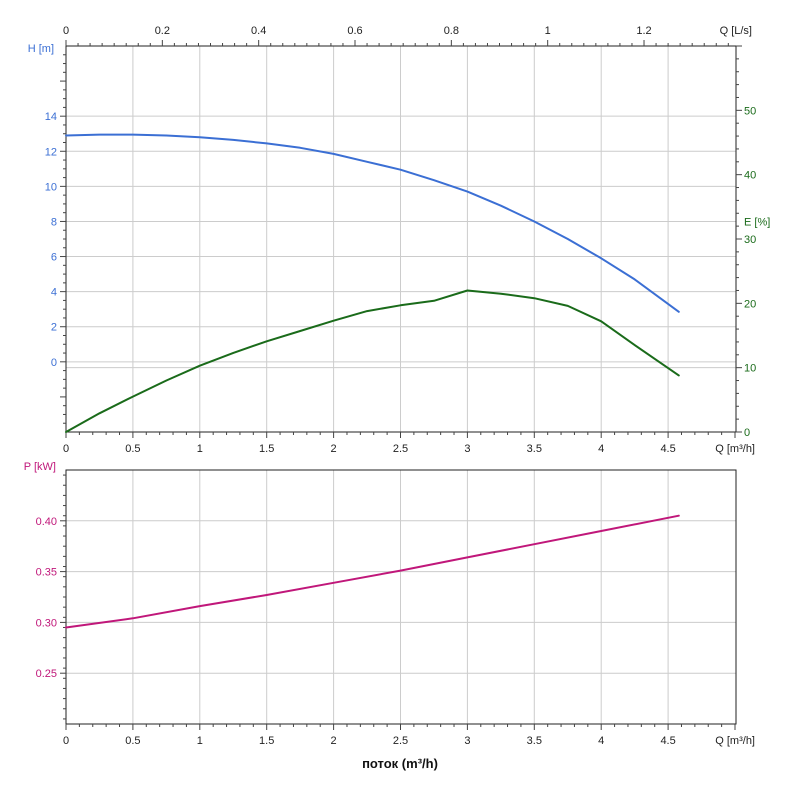  I want to click on x-top-tick-label: 0.4, so click(258, 31).